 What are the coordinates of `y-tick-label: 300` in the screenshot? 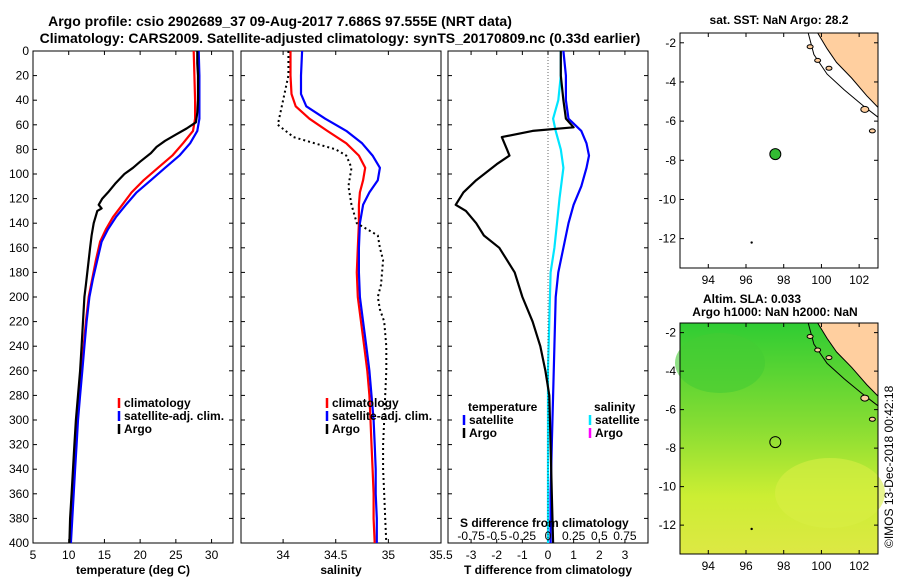 It's located at (19, 420).